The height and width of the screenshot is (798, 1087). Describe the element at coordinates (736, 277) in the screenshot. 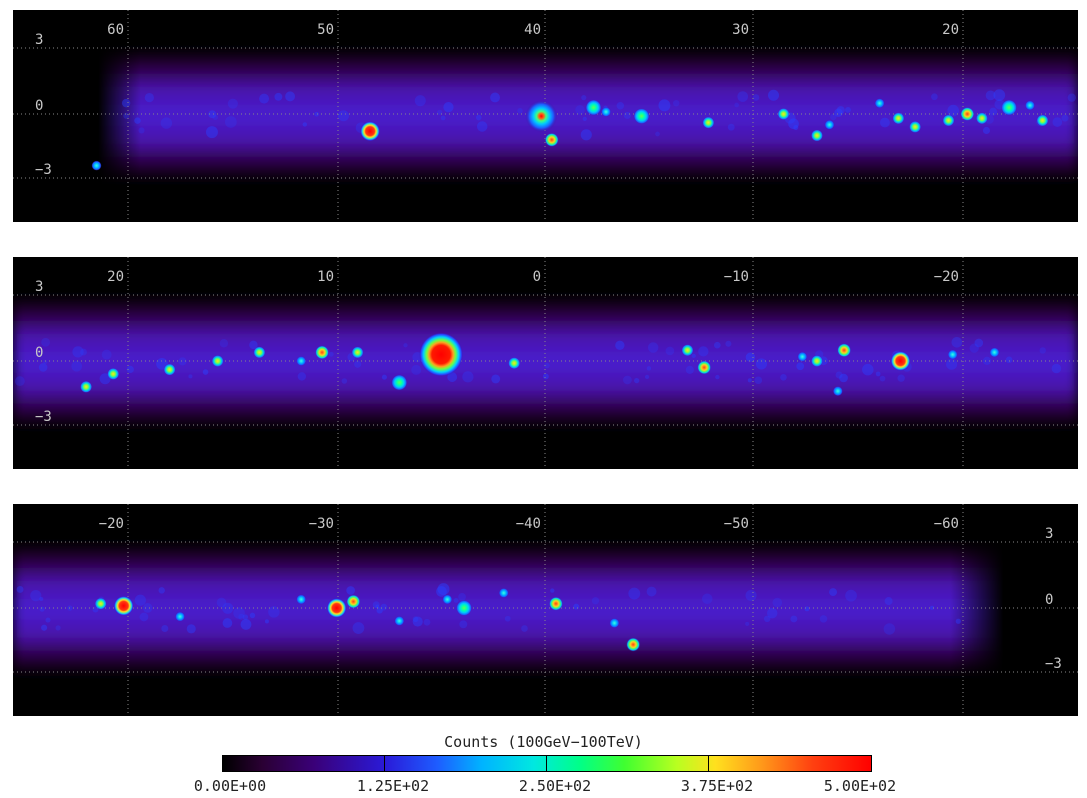

I see `longitude-tick-label: −10` at that location.